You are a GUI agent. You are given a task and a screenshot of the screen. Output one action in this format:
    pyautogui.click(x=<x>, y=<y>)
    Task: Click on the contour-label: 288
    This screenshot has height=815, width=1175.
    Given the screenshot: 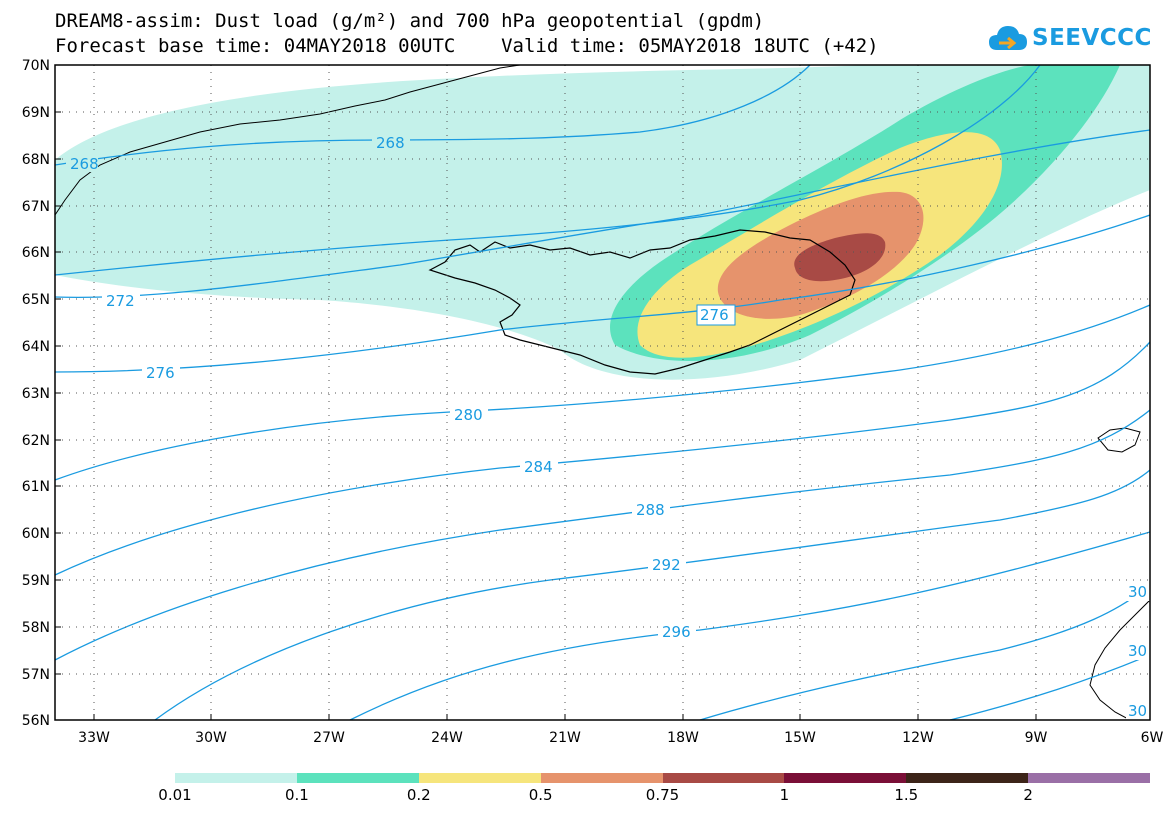 What is the action you would take?
    pyautogui.click(x=650, y=510)
    